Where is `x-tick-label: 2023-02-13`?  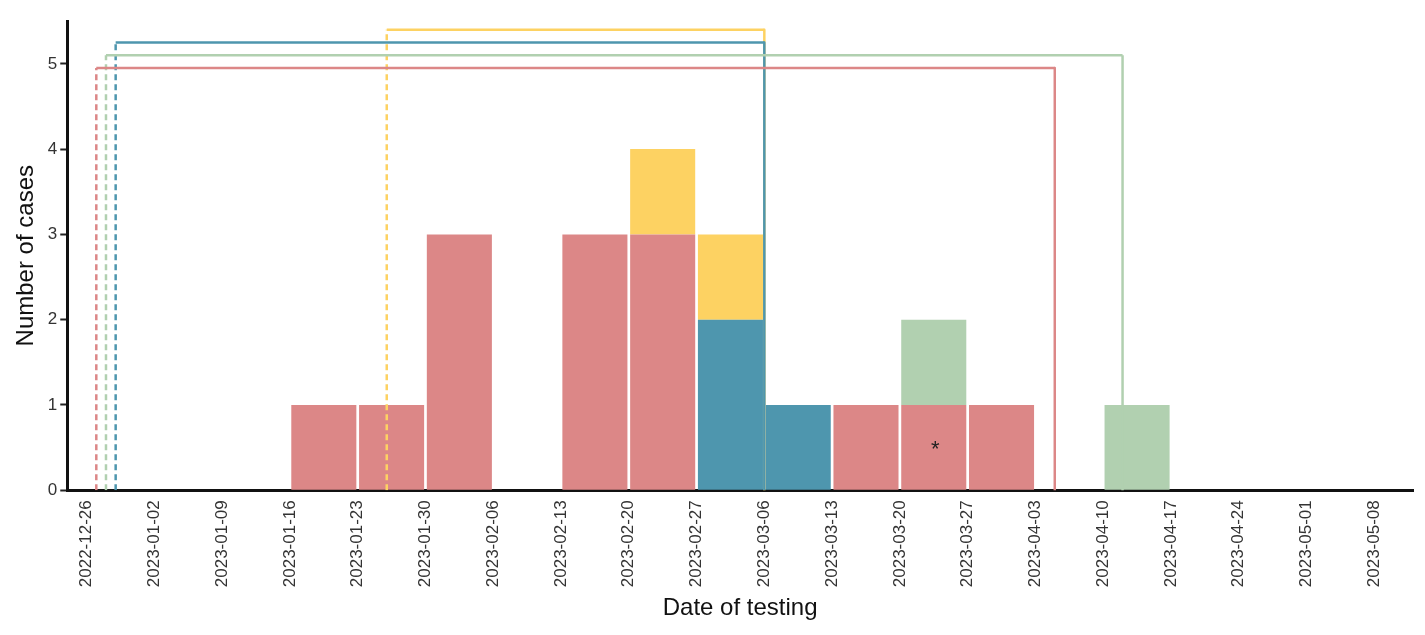
x-tick-label: 2023-02-13 is located at coordinates (560, 544).